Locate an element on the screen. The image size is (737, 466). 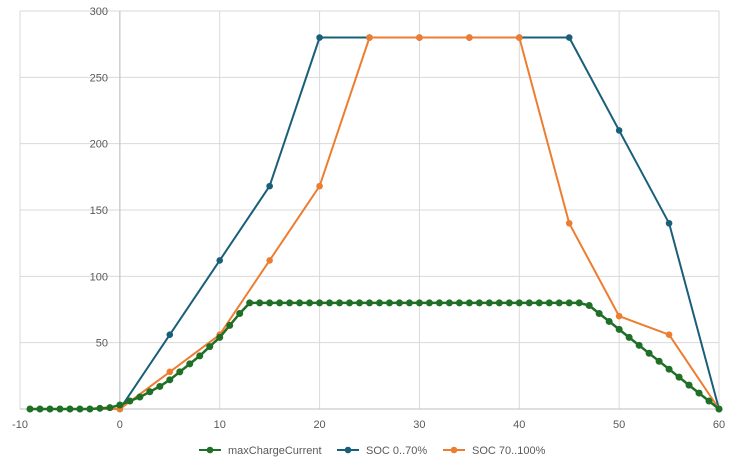
x-tick-label: 0 is located at coordinates (120, 425).